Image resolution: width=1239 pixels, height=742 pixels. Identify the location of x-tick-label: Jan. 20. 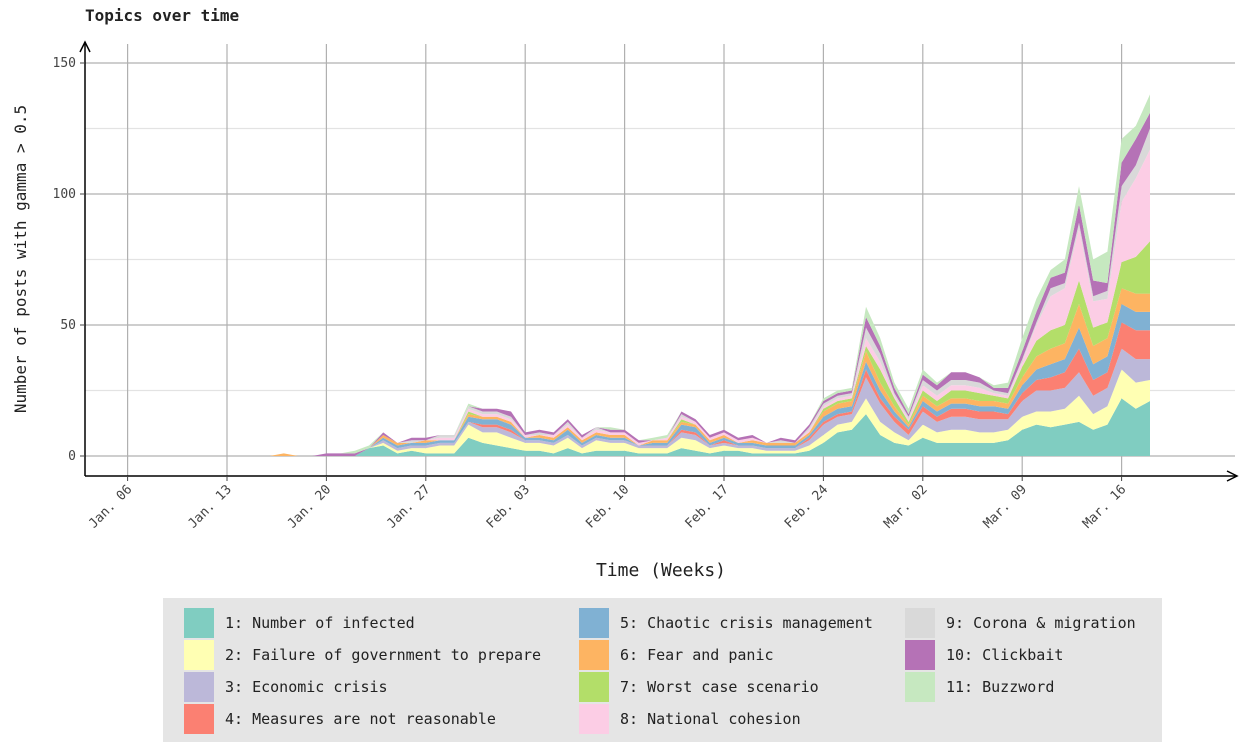
(309, 506).